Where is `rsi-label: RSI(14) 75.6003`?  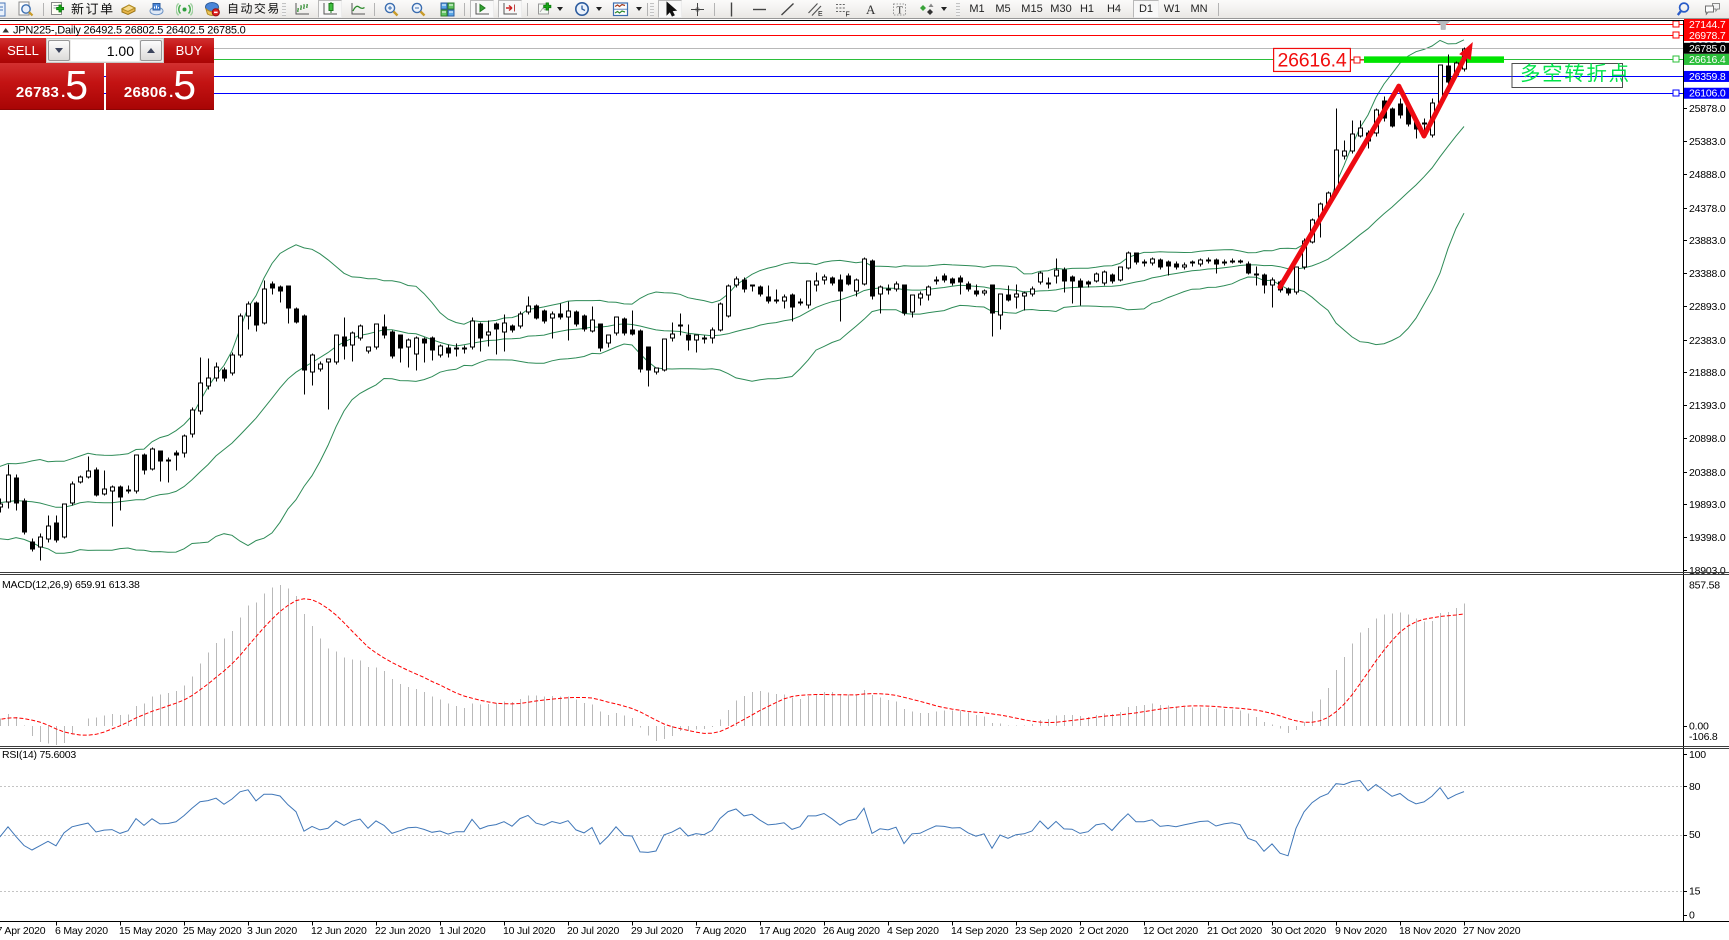
rsi-label: RSI(14) 75.6003 is located at coordinates (39, 755).